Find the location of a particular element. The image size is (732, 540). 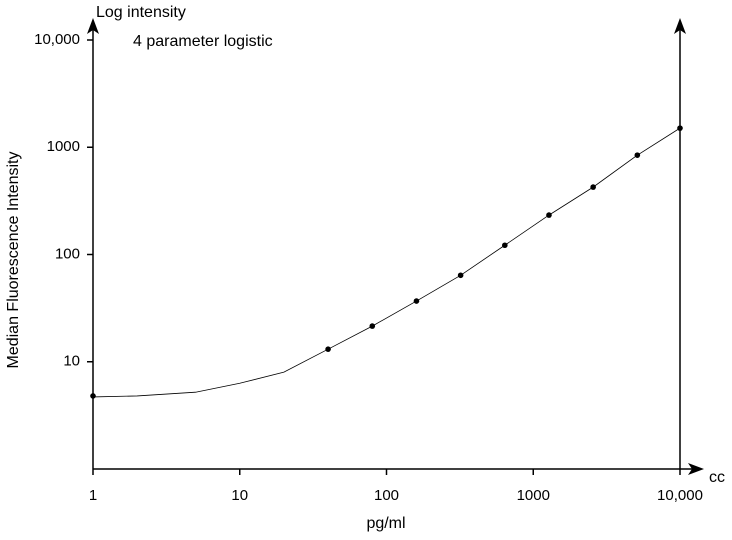

x-axis-end-label: cc is located at coordinates (717, 477).